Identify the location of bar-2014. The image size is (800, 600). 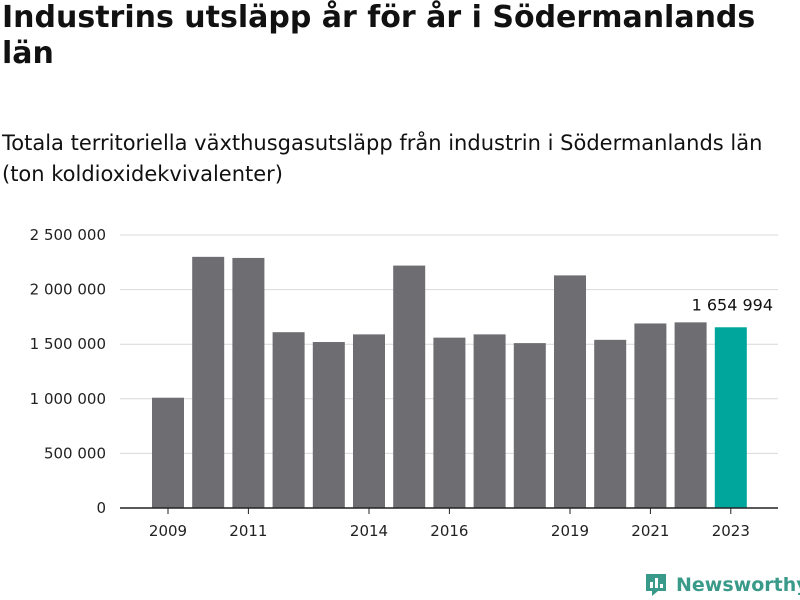
(369, 421).